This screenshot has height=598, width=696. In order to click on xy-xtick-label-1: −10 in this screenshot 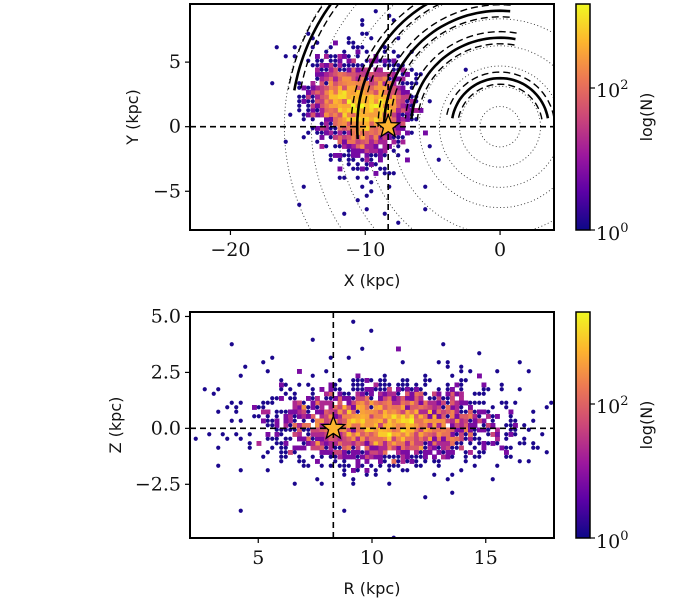, I will do `click(365, 250)`.